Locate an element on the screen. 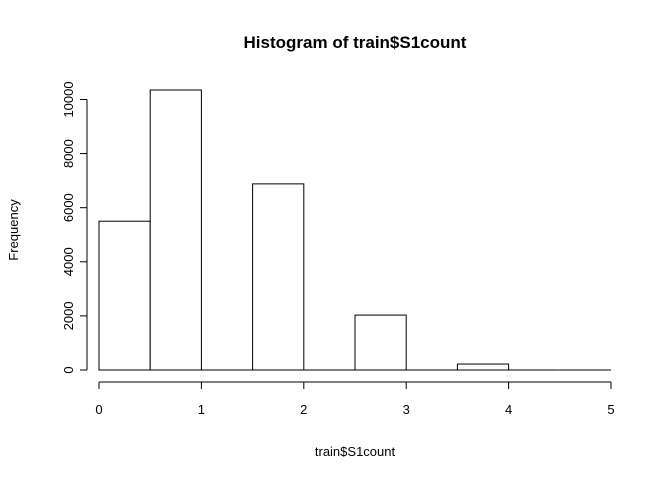  chart-title: Histogram of train$S1count is located at coordinates (355, 42).